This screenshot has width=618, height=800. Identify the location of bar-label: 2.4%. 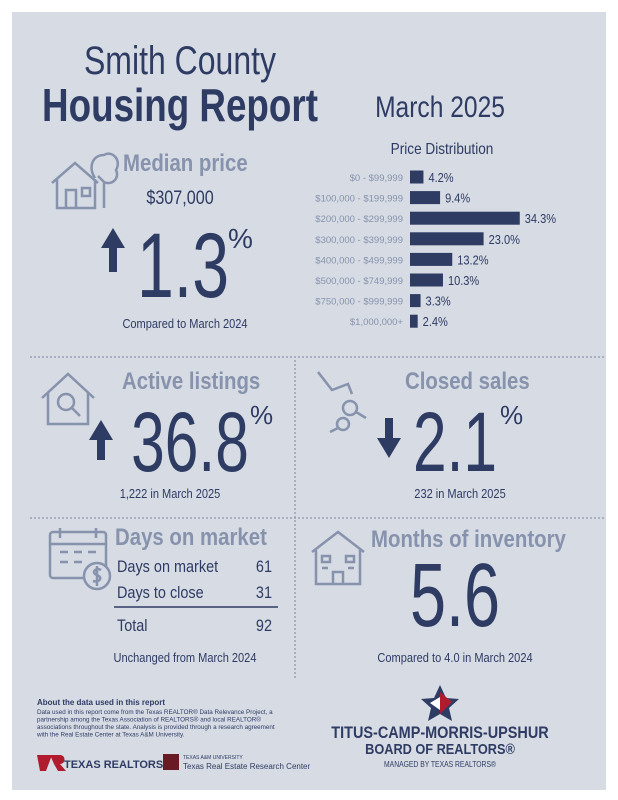
(435, 321).